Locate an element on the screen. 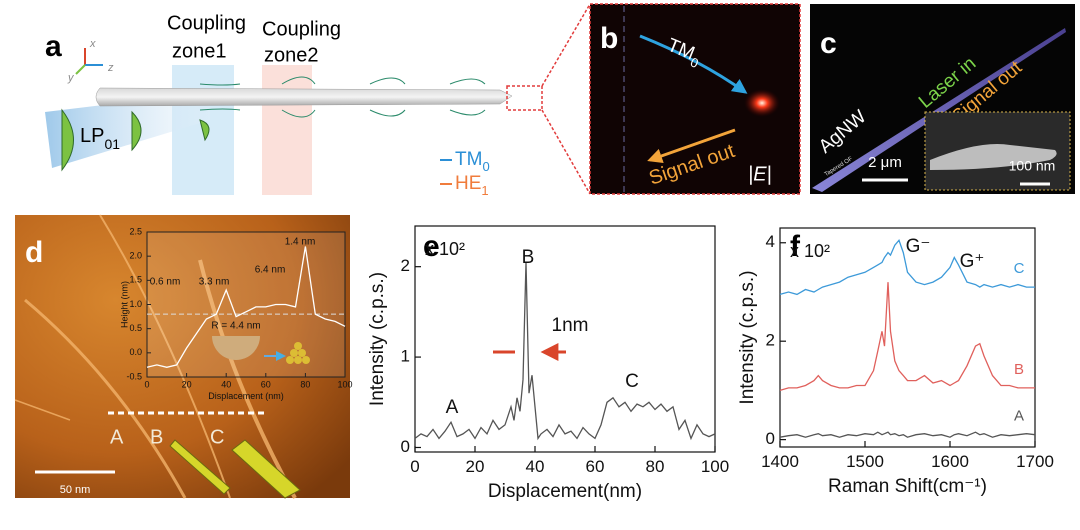  panel-label: a is located at coordinates (53, 46).